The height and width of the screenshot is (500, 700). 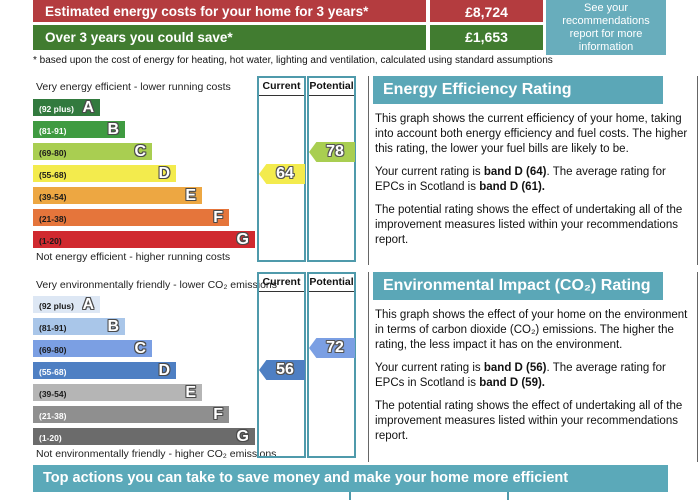 I want to click on co2-band-e: (39-54) E, so click(x=117, y=392).